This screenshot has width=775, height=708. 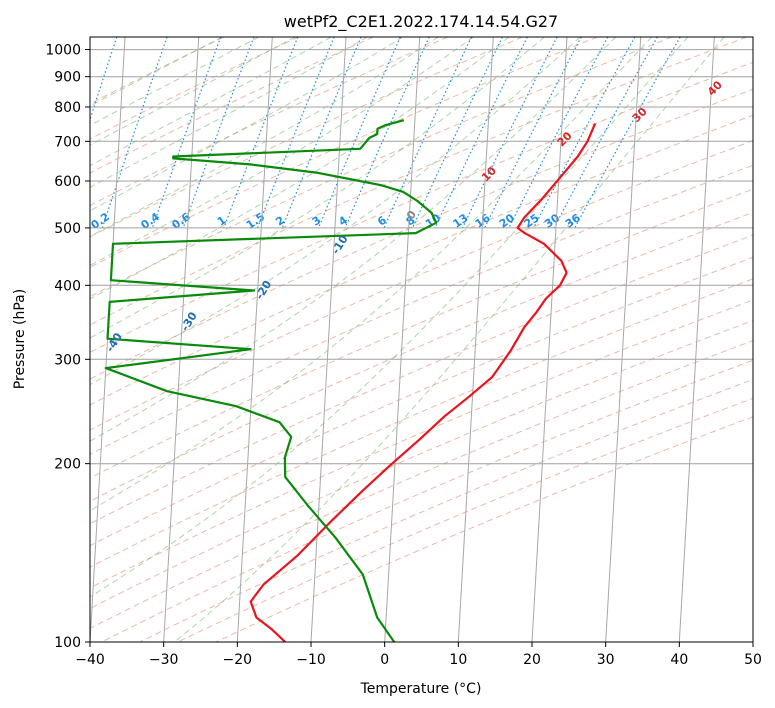 I want to click on y-tick-label: 800, so click(x=67, y=108).